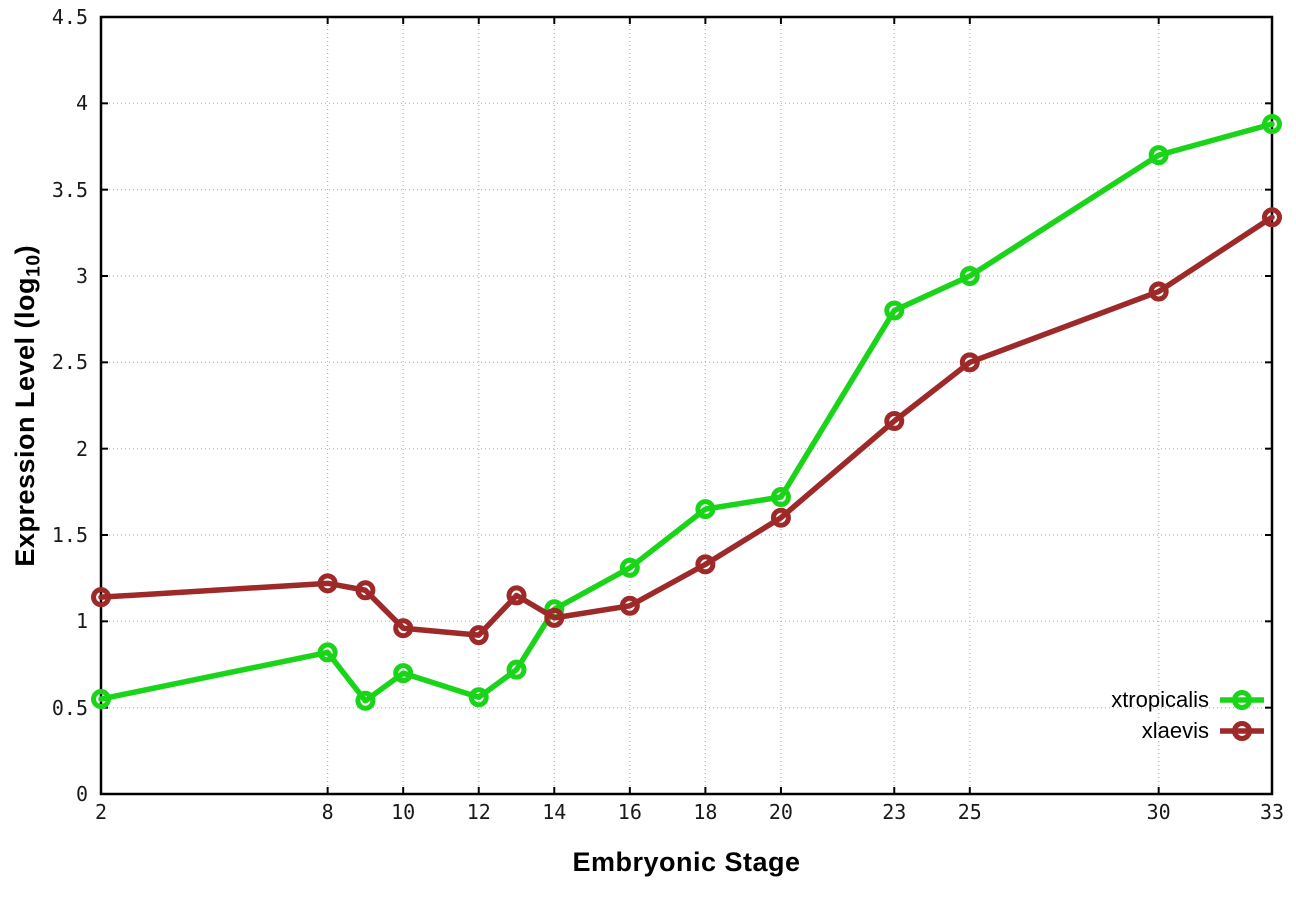 This screenshot has height=907, width=1296. Describe the element at coordinates (69, 362) in the screenshot. I see `y-tick-label: 2.5` at that location.